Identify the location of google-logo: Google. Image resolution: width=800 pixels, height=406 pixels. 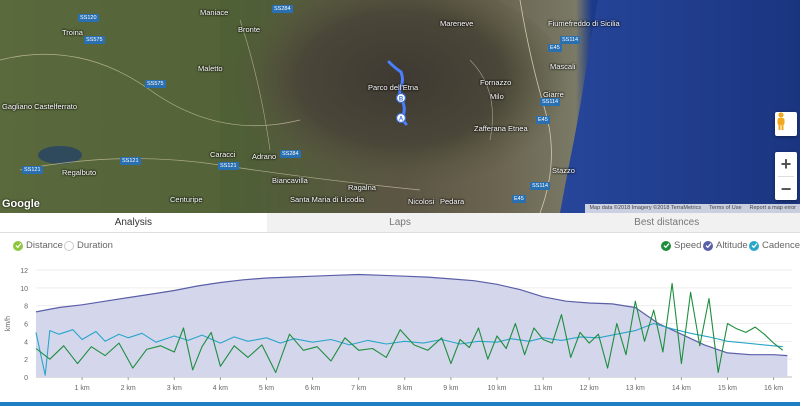
(21, 204).